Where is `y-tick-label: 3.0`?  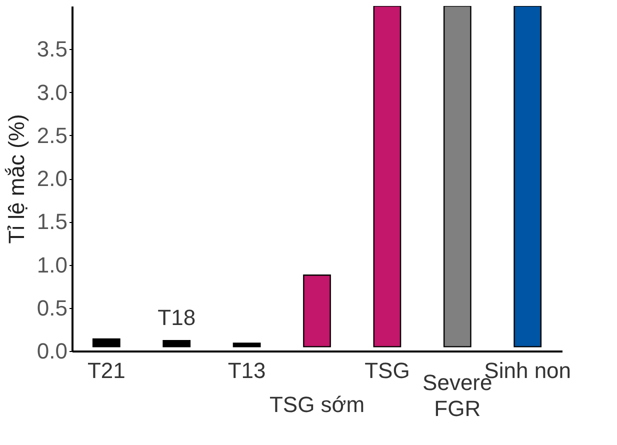 y-tick-label: 3.0 is located at coordinates (52, 92).